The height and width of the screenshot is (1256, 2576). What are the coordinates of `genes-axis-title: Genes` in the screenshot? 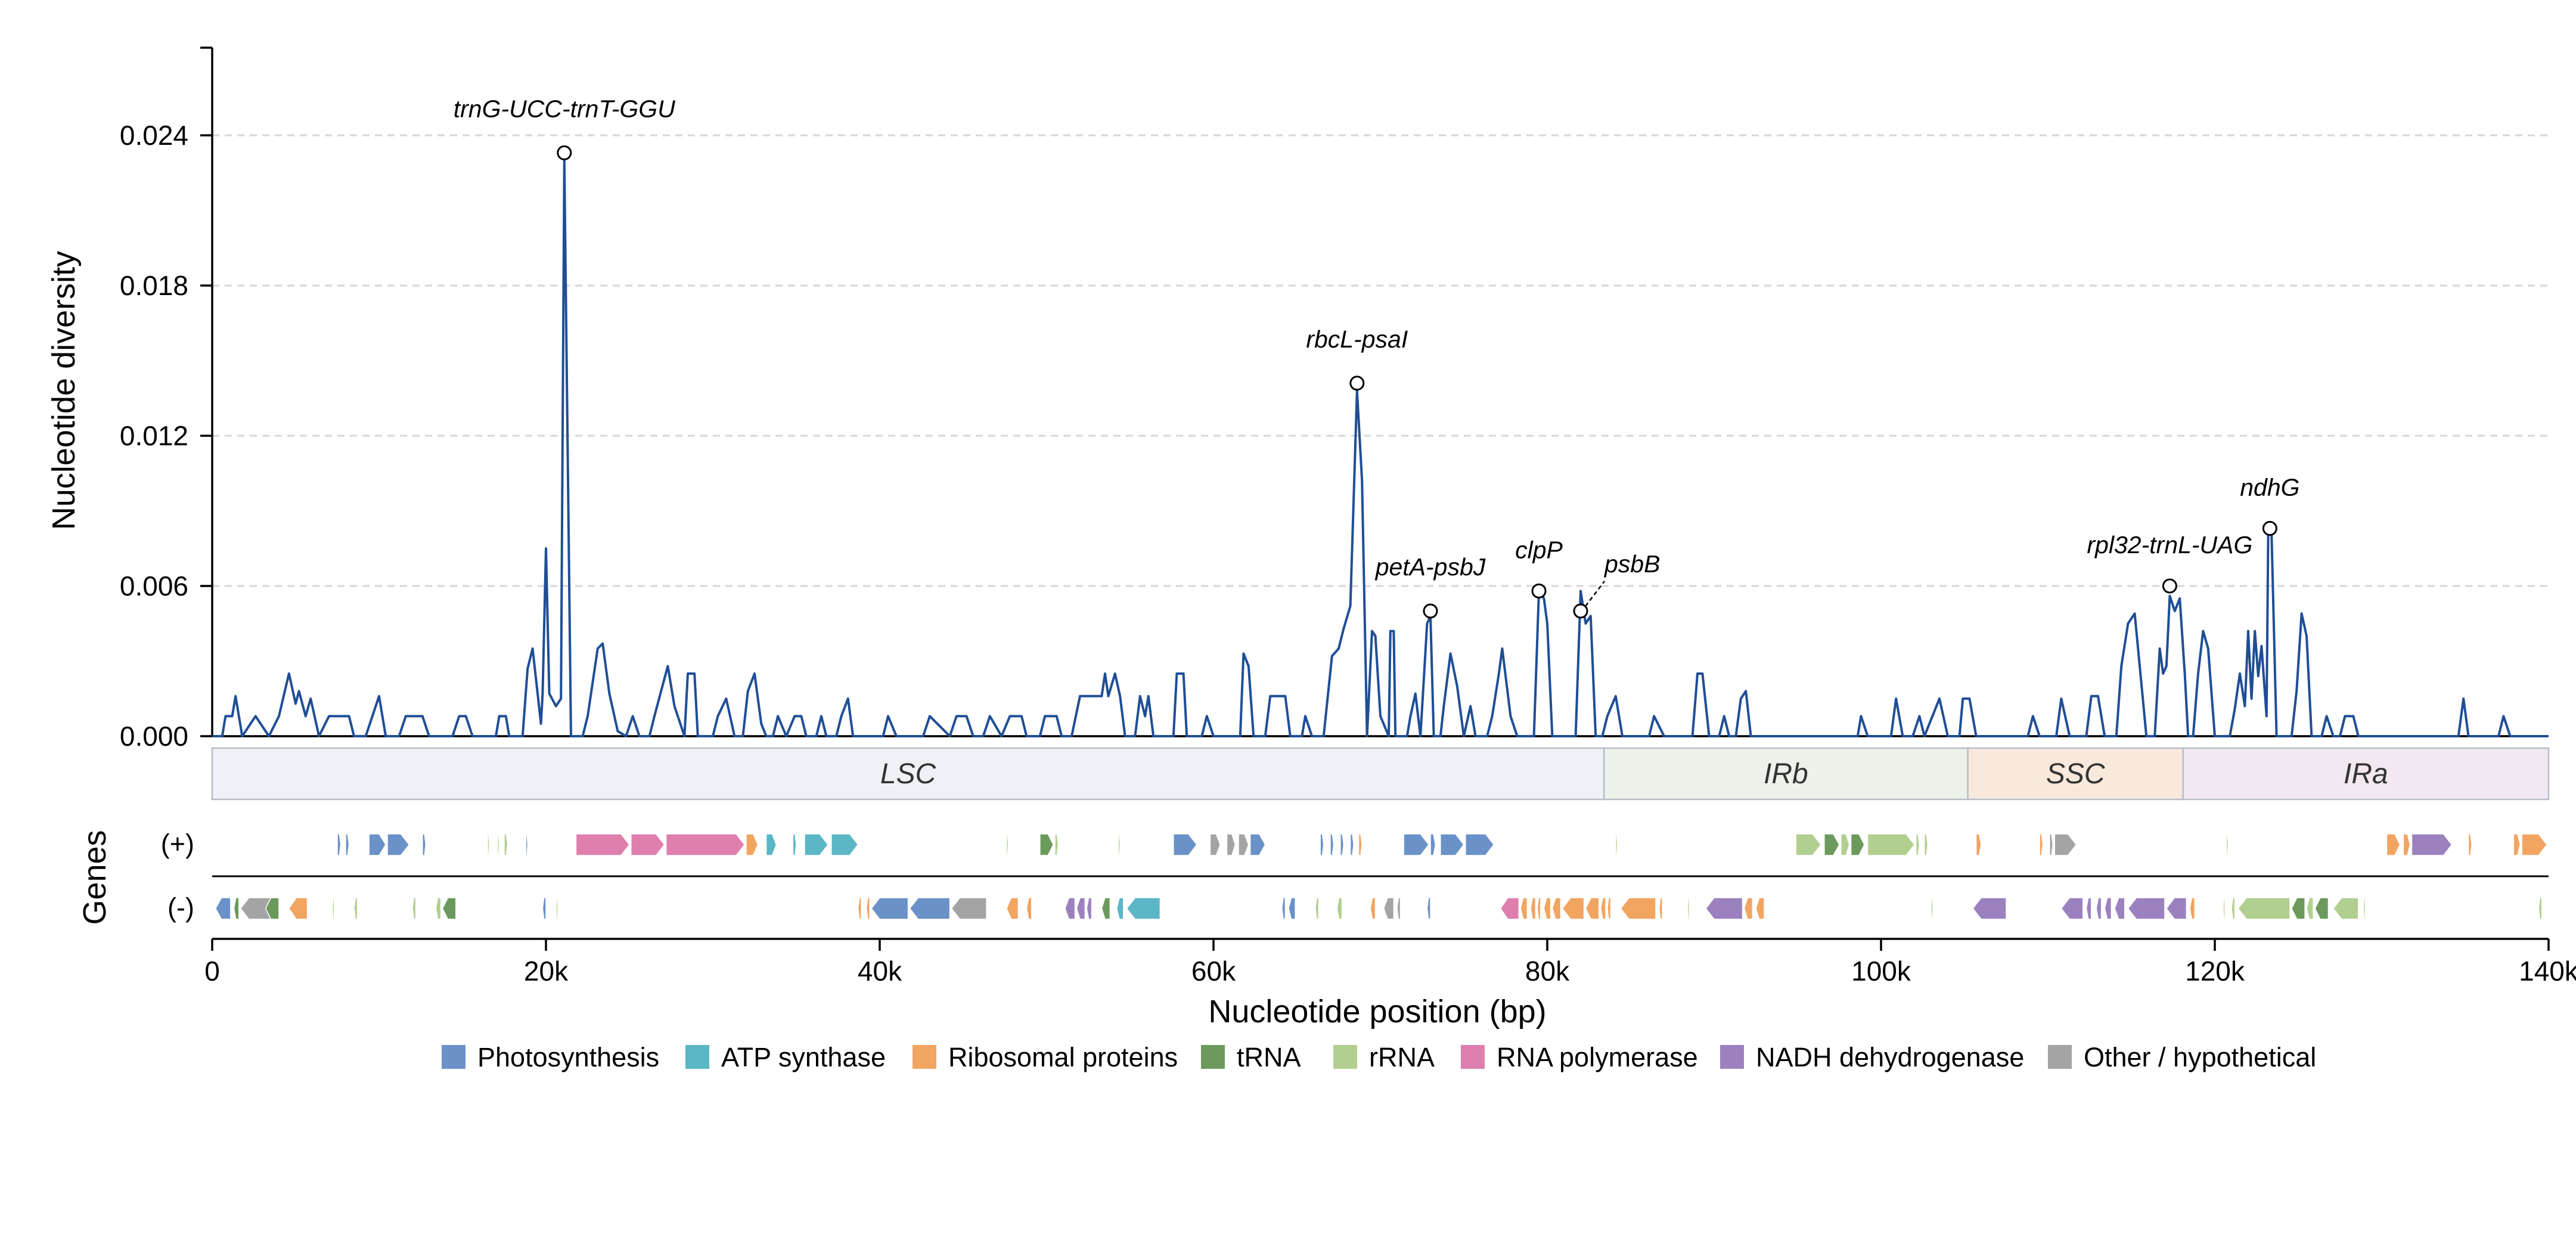 It's located at (95, 877).